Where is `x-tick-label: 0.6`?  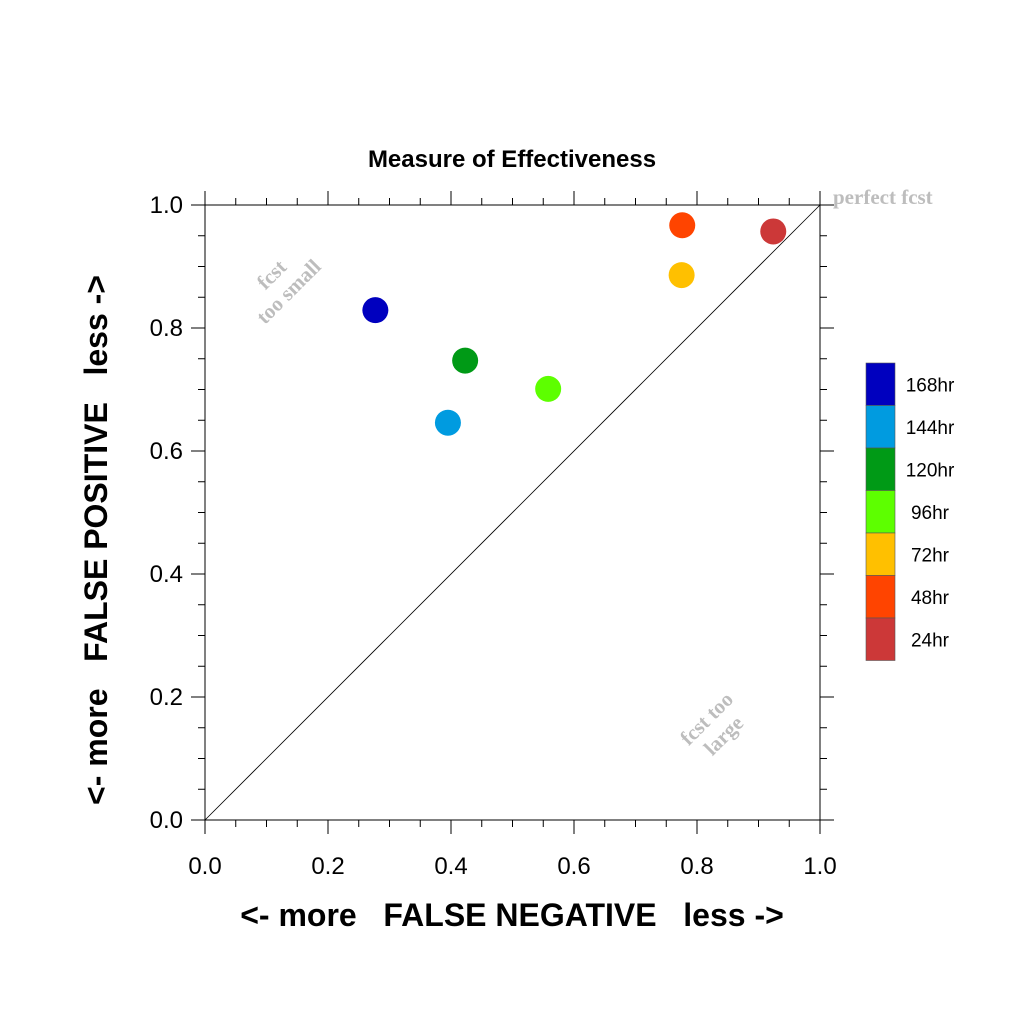 x-tick-label: 0.6 is located at coordinates (573, 866).